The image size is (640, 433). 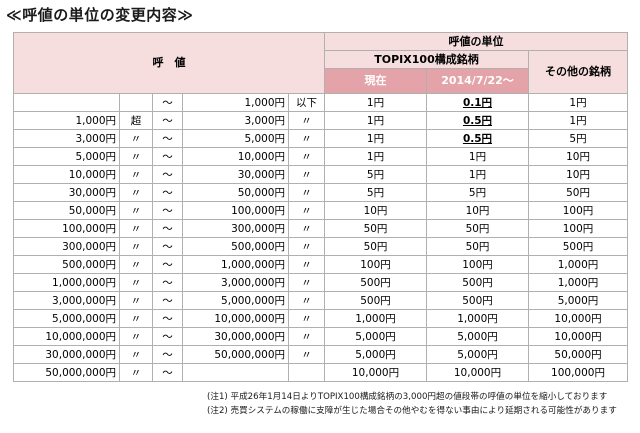 I want to click on price-high: 100,000円, so click(x=235, y=210).